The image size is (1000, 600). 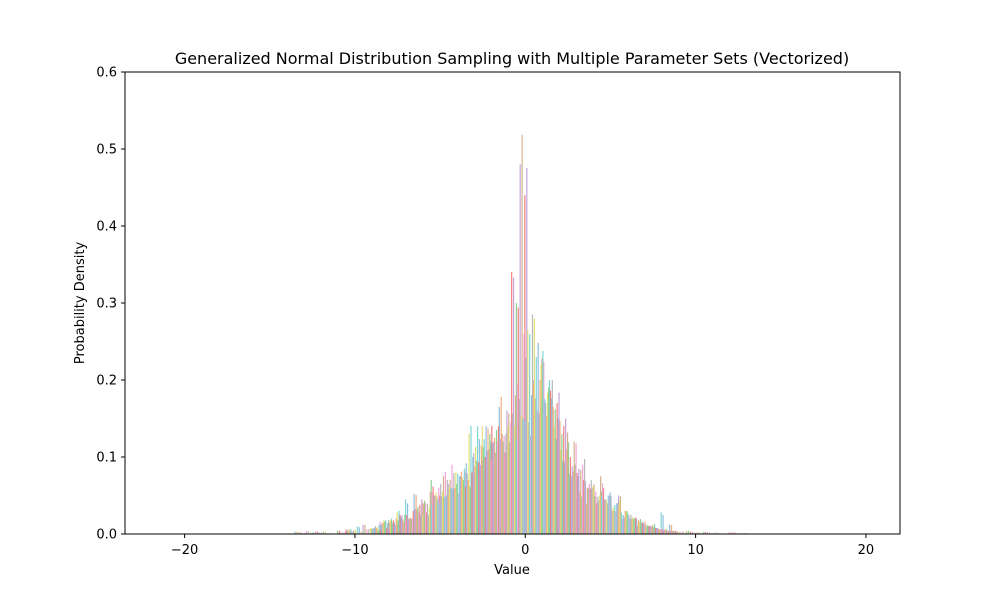 I want to click on y-tick-label: 0.4, so click(x=106, y=227).